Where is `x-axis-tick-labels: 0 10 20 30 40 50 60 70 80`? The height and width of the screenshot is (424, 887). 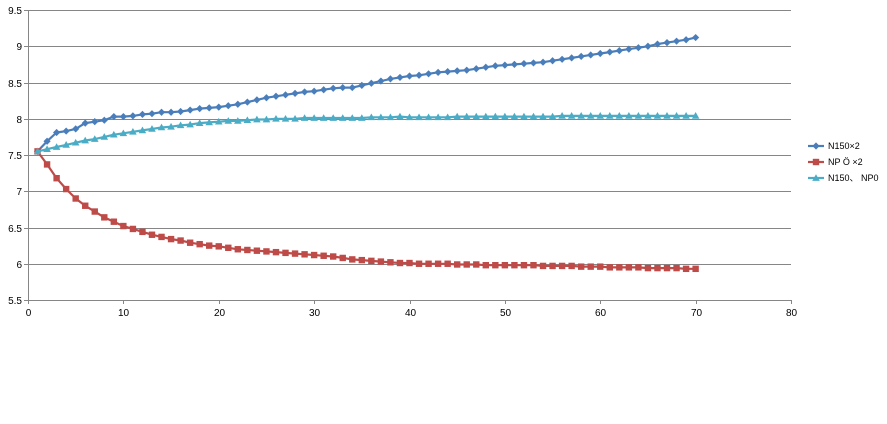 x-axis-tick-labels: 0 10 20 30 40 50 60 70 80 is located at coordinates (412, 313).